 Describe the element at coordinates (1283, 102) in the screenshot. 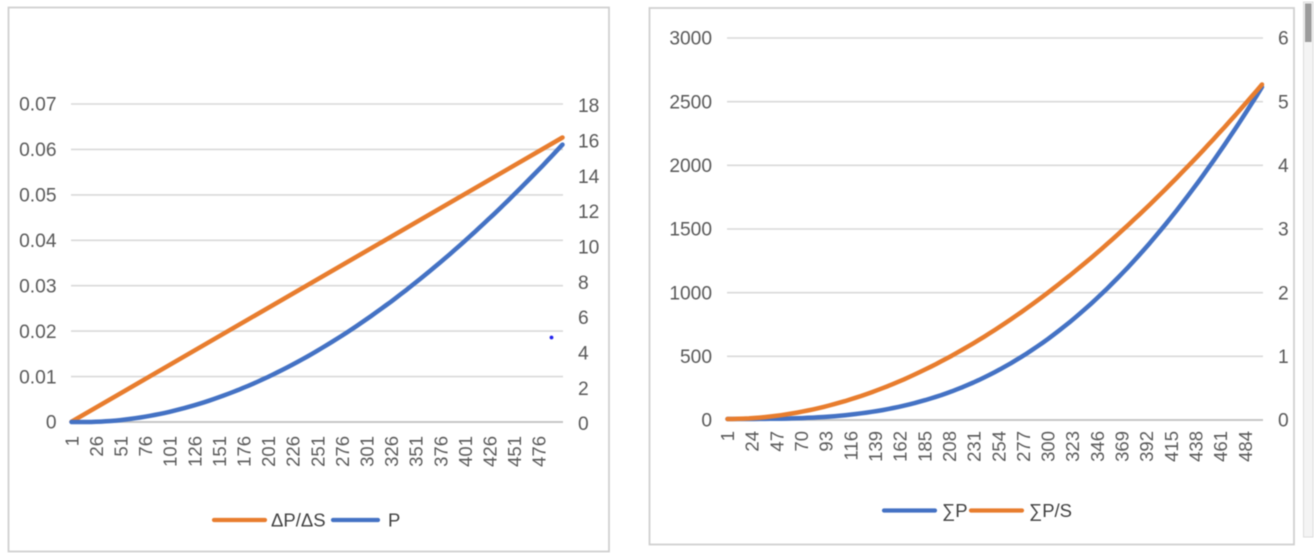

I see `svg-text: 5` at that location.